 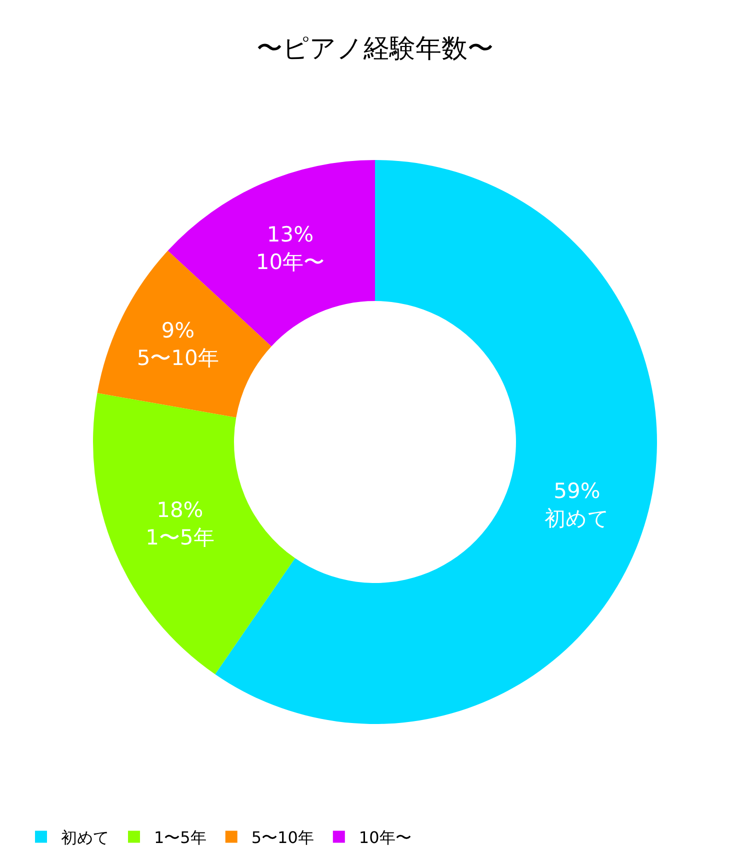 I want to click on chart-title: 〜ピアノ経験年数〜, so click(x=375, y=49).